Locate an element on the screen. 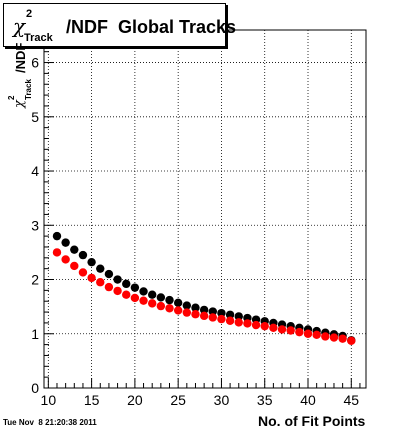 This screenshot has width=400, height=433. y-tick-label: 6 is located at coordinates (35, 63).